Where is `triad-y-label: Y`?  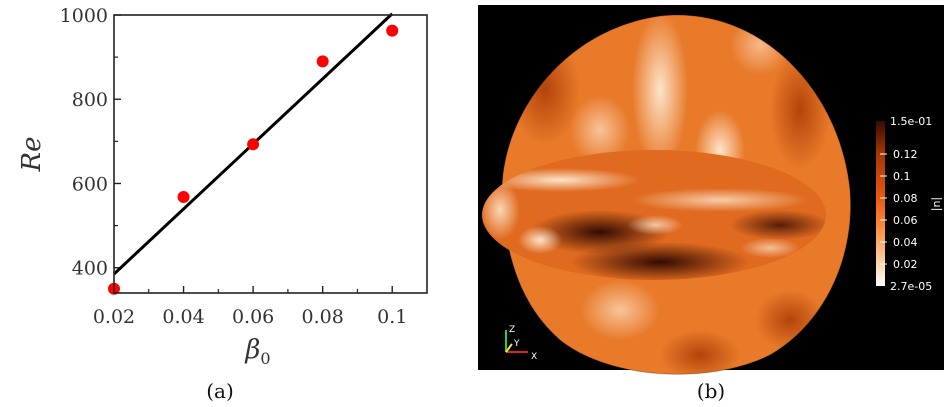 triad-y-label: Y is located at coordinates (516, 344).